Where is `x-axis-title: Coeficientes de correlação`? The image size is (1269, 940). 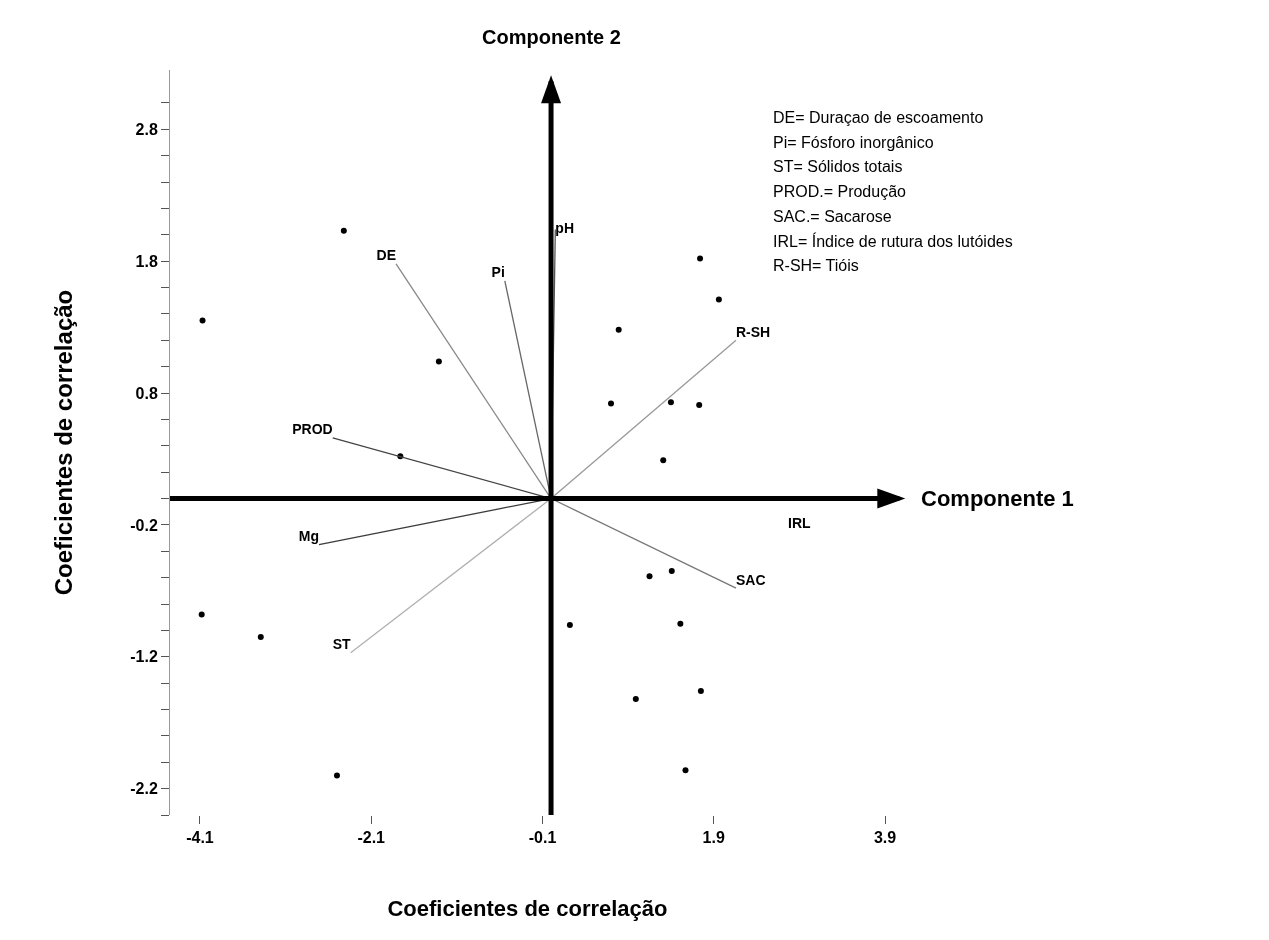 x-axis-title: Coeficientes de correlação is located at coordinates (527, 909).